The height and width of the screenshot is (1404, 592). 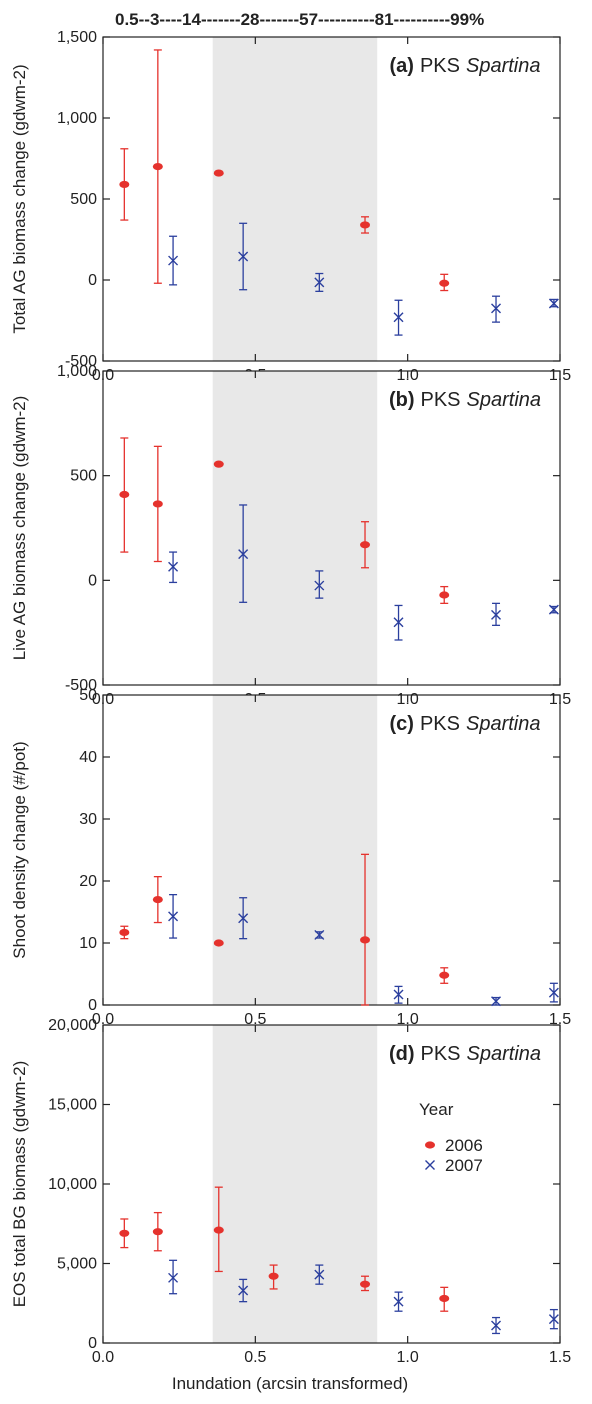 What do you see at coordinates (19, 849) in the screenshot?
I see `y-axis-title: Shoot density change (#/pot)` at bounding box center [19, 849].